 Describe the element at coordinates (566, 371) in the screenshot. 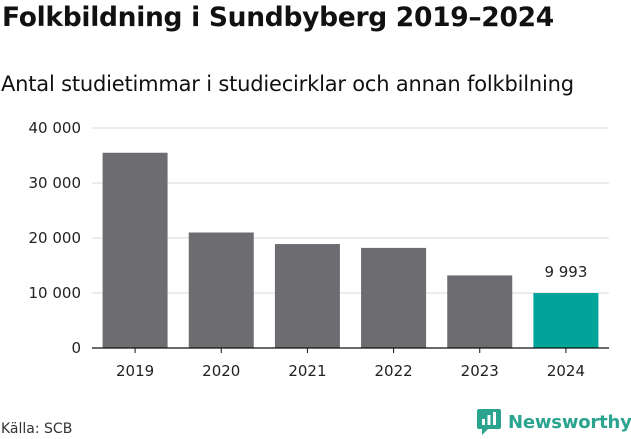

I see `x-tick-label: 2024` at that location.